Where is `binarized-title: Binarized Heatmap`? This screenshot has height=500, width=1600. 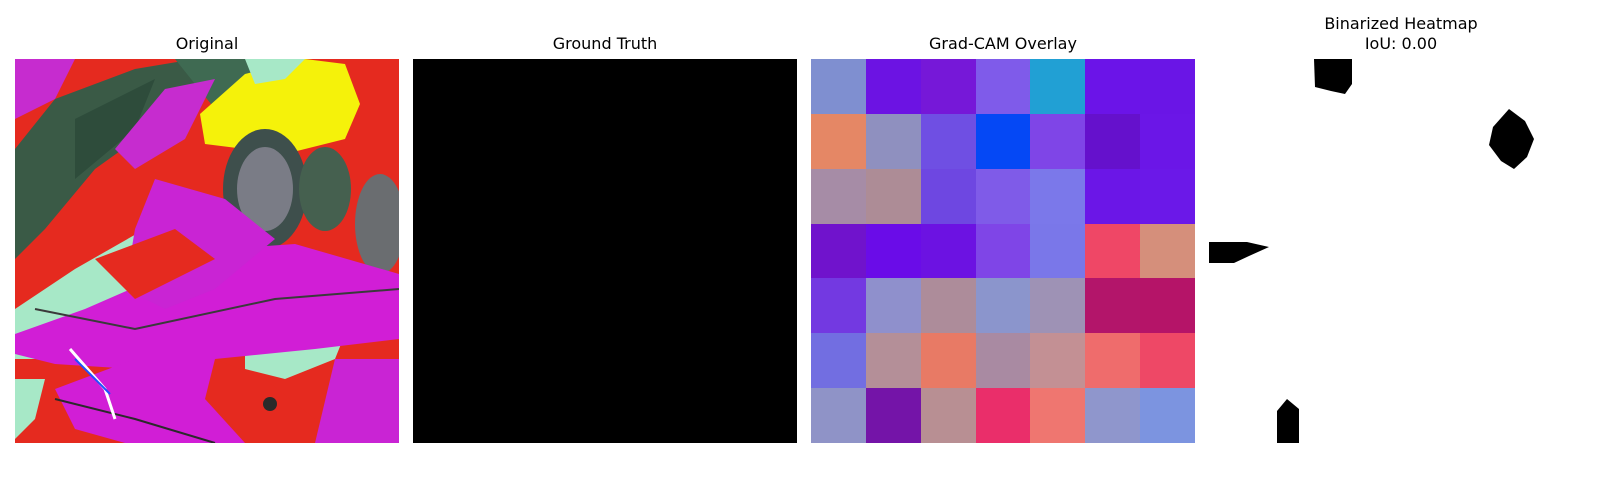
binarized-title: Binarized Heatmap is located at coordinates (1401, 23).